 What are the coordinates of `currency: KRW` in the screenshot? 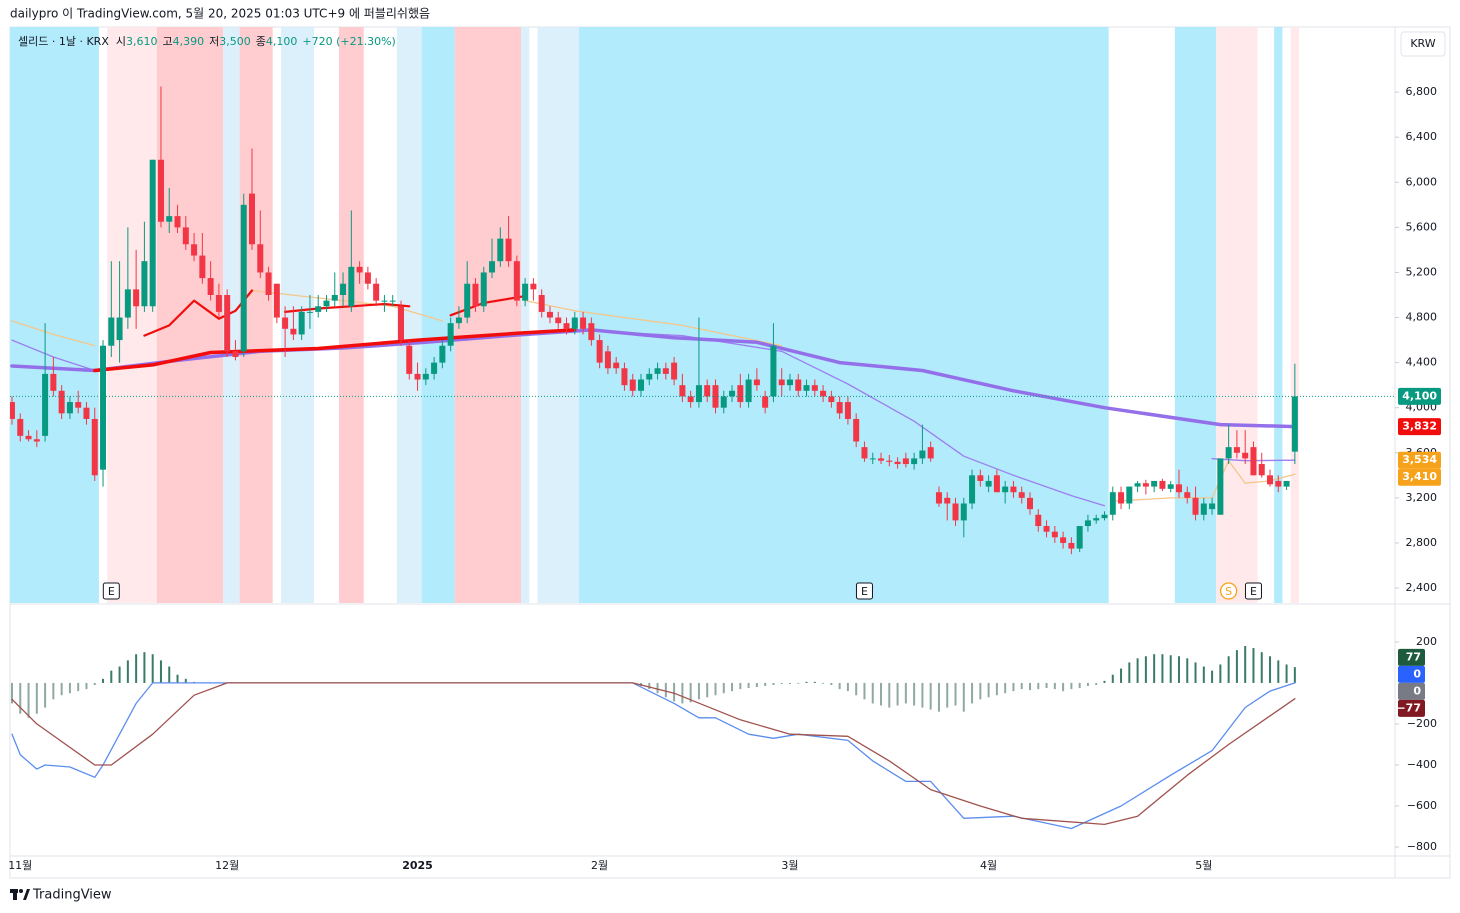 It's located at (1422, 43).